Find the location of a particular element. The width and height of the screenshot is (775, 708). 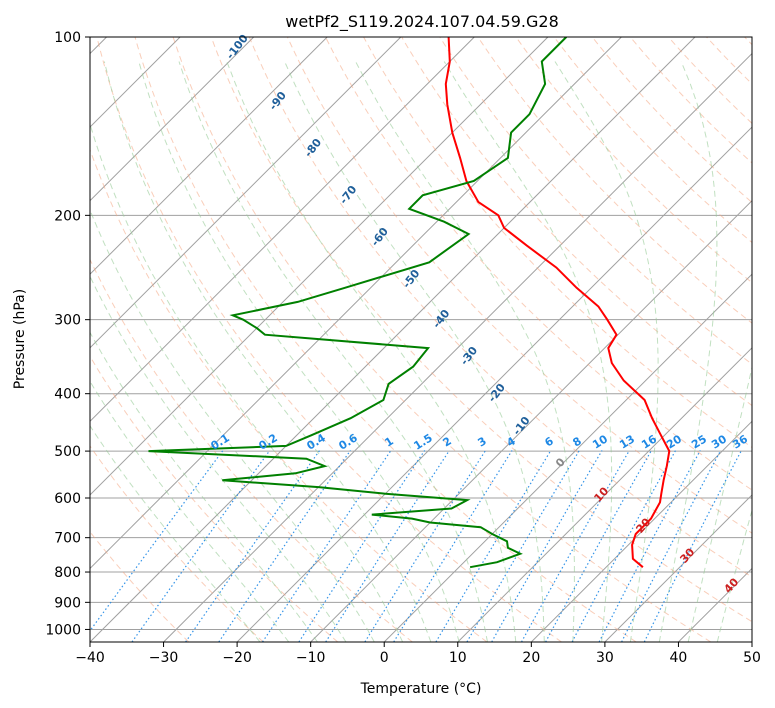

y-tick-label: 100 is located at coordinates (67, 38).